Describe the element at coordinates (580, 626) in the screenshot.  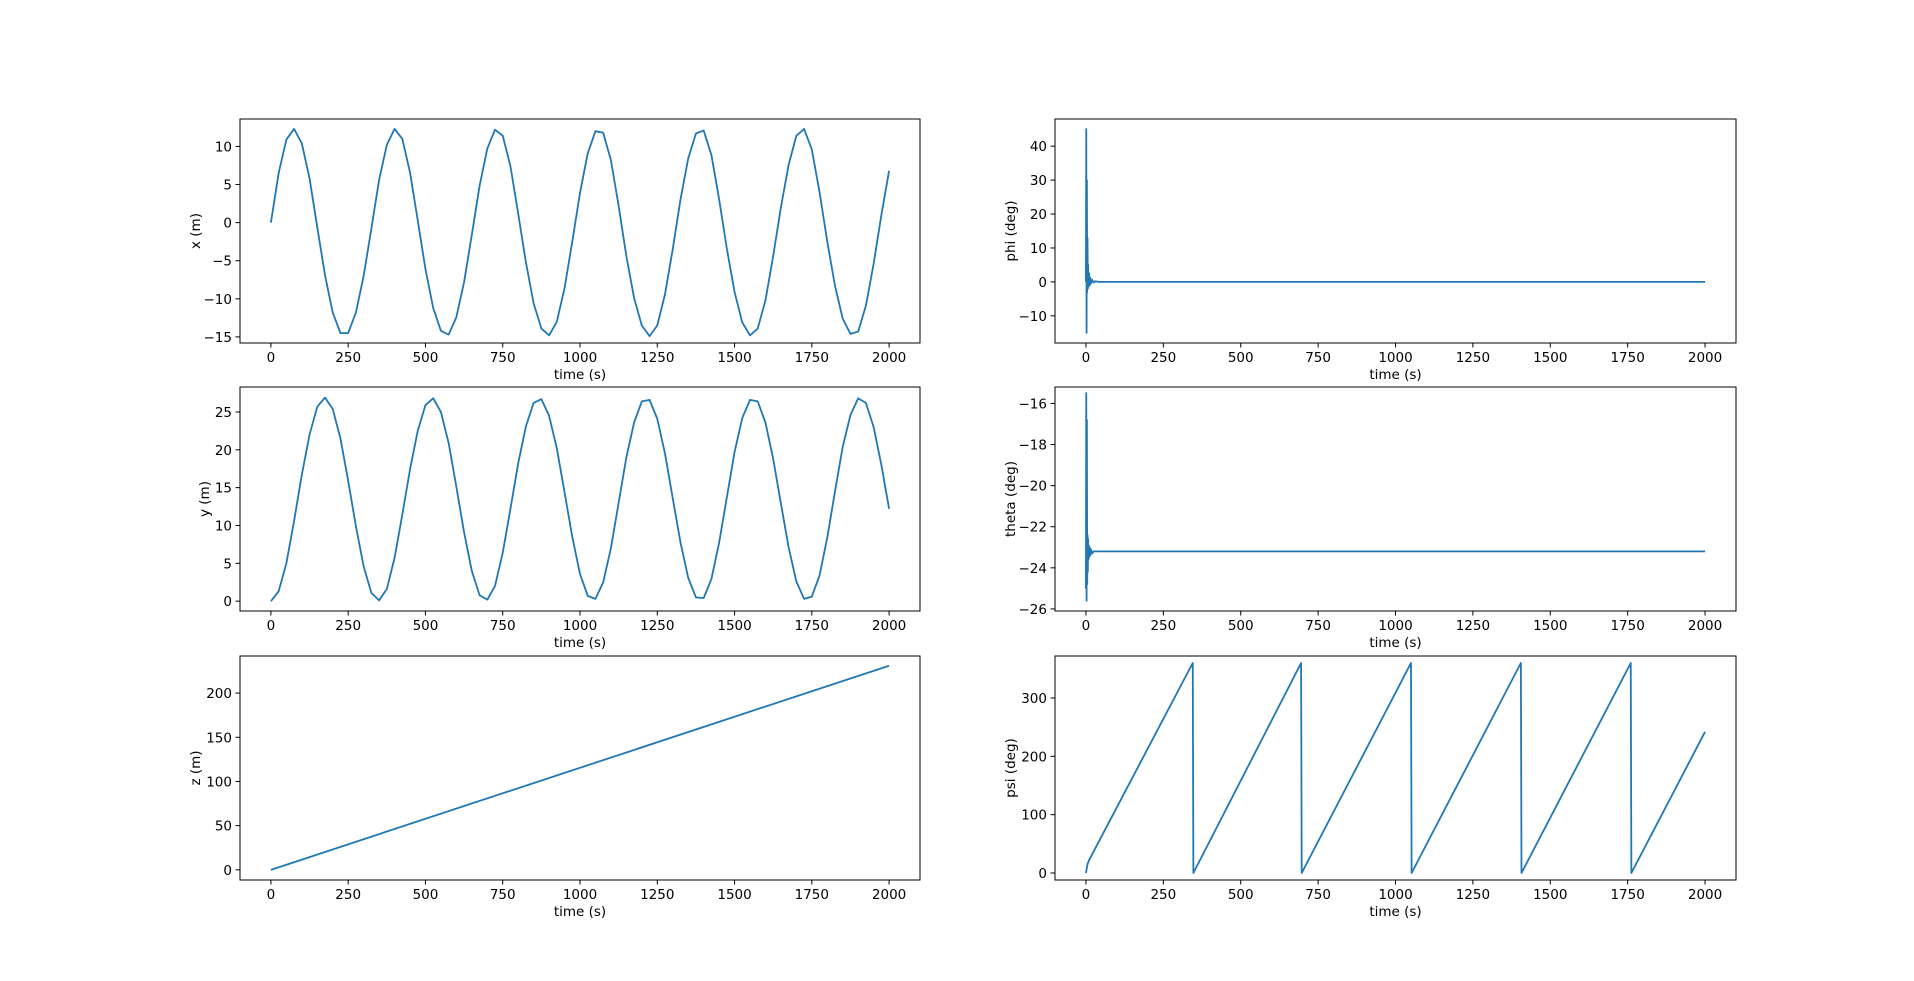
I see `y-xtick-label: 1000` at that location.